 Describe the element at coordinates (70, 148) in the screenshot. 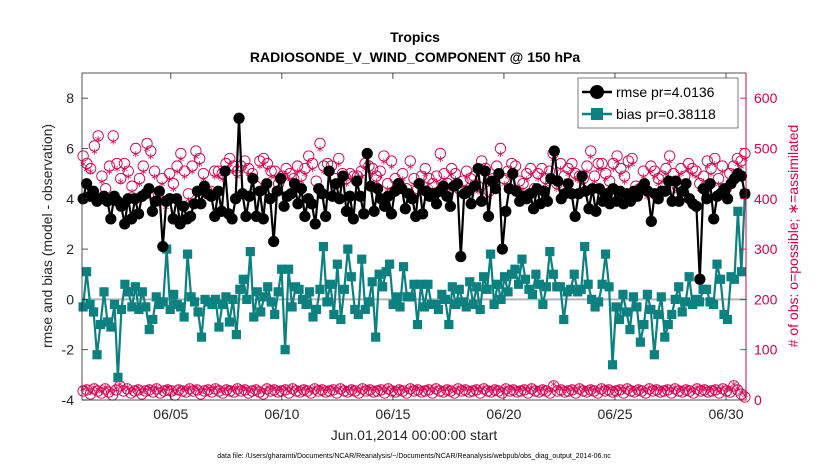

I see `y-tick-label: 6` at that location.